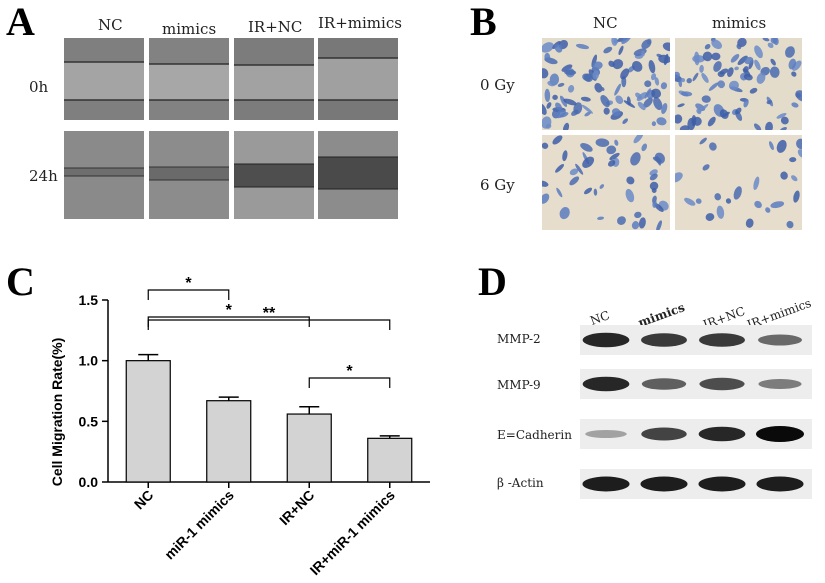 Image resolution: width=825 pixels, height=583 pixels. Describe the element at coordinates (275, 27) in the screenshot. I see `panel-a-col-irnc: IR+NC` at that location.